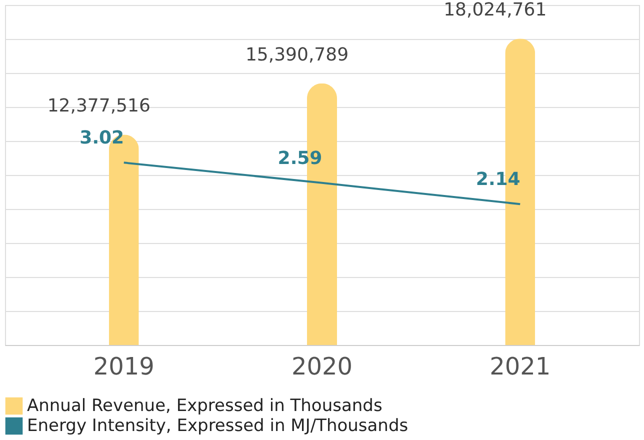 This screenshot has width=644, height=440. What do you see at coordinates (297, 55) in the screenshot?
I see `data-label: 15,390,789` at bounding box center [297, 55].